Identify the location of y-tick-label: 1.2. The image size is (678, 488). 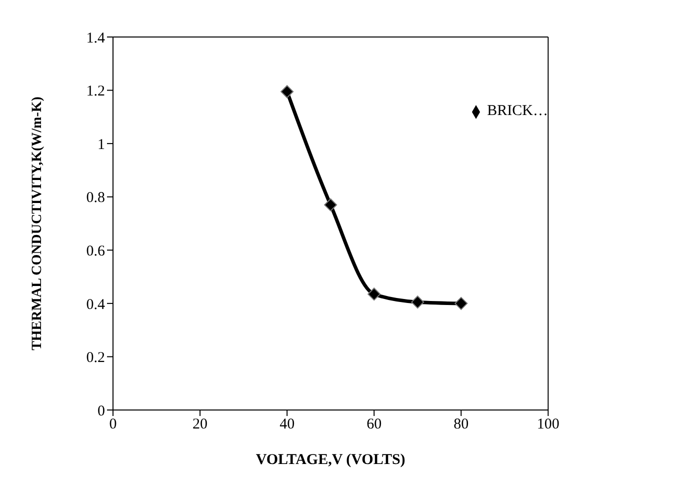
(95, 92).